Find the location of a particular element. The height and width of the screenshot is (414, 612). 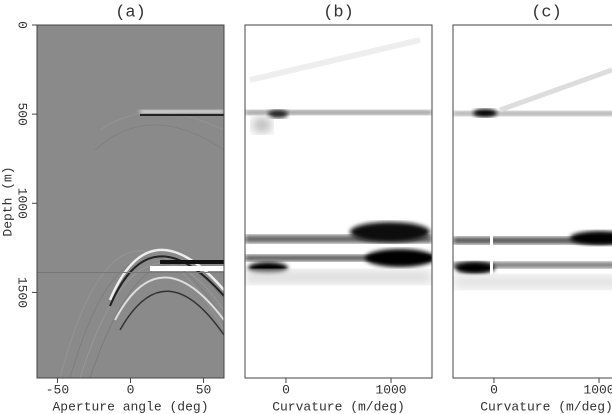

y-tick-label: 500 is located at coordinates (22, 113).